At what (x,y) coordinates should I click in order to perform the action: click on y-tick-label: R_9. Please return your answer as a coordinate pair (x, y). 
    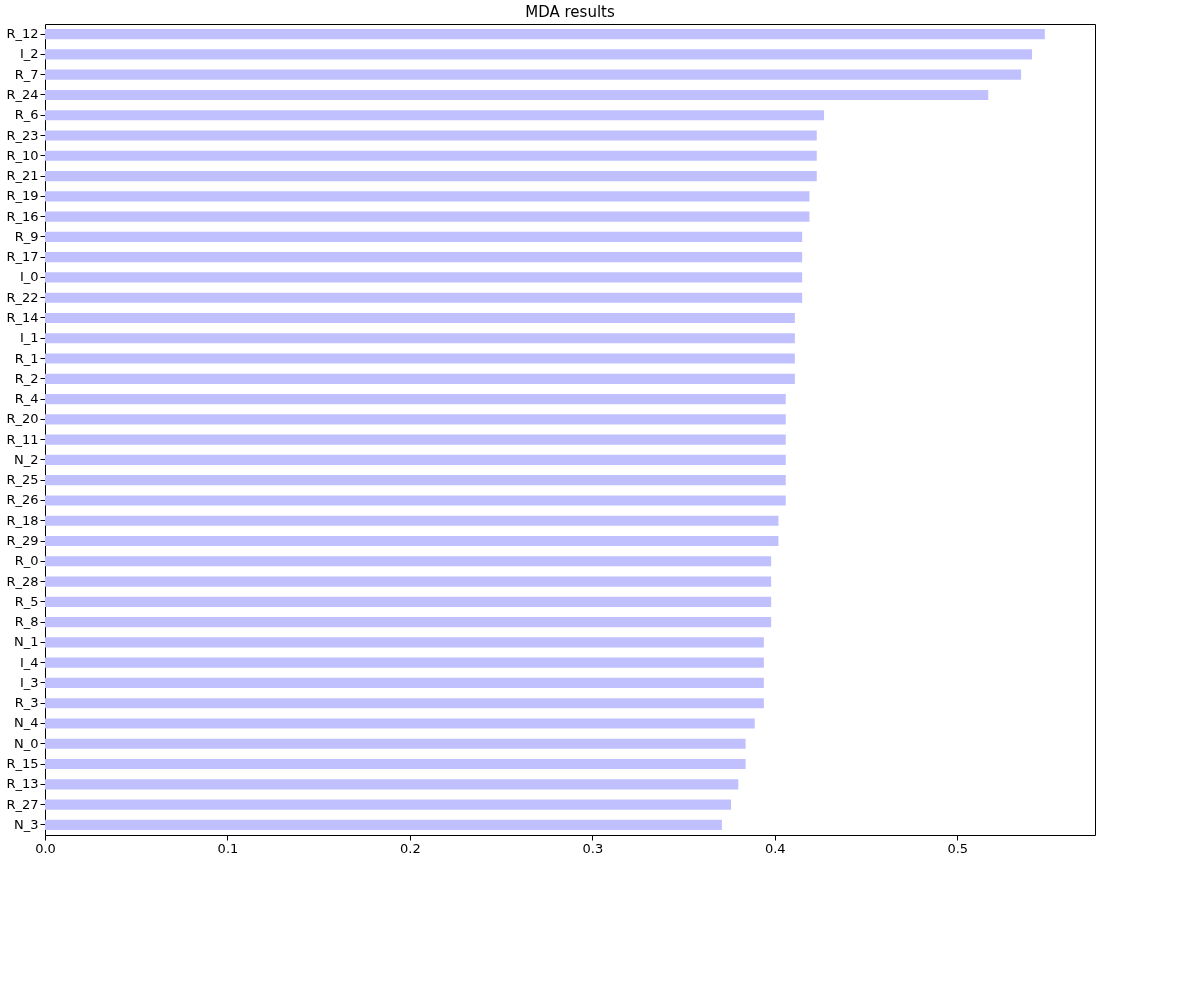
    Looking at the image, I should click on (26, 236).